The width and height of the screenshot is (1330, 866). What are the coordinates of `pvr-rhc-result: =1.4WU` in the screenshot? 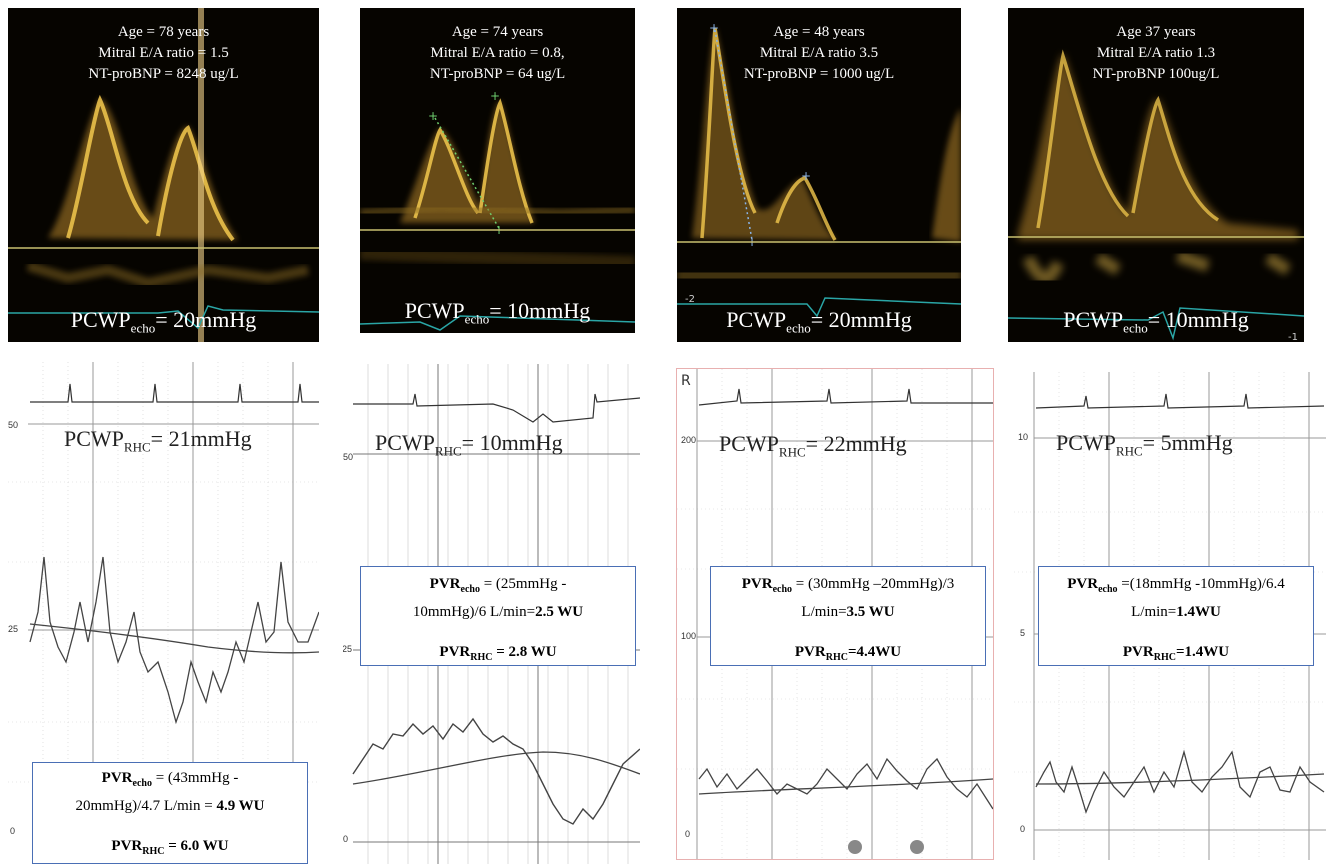 It's located at (1202, 652).